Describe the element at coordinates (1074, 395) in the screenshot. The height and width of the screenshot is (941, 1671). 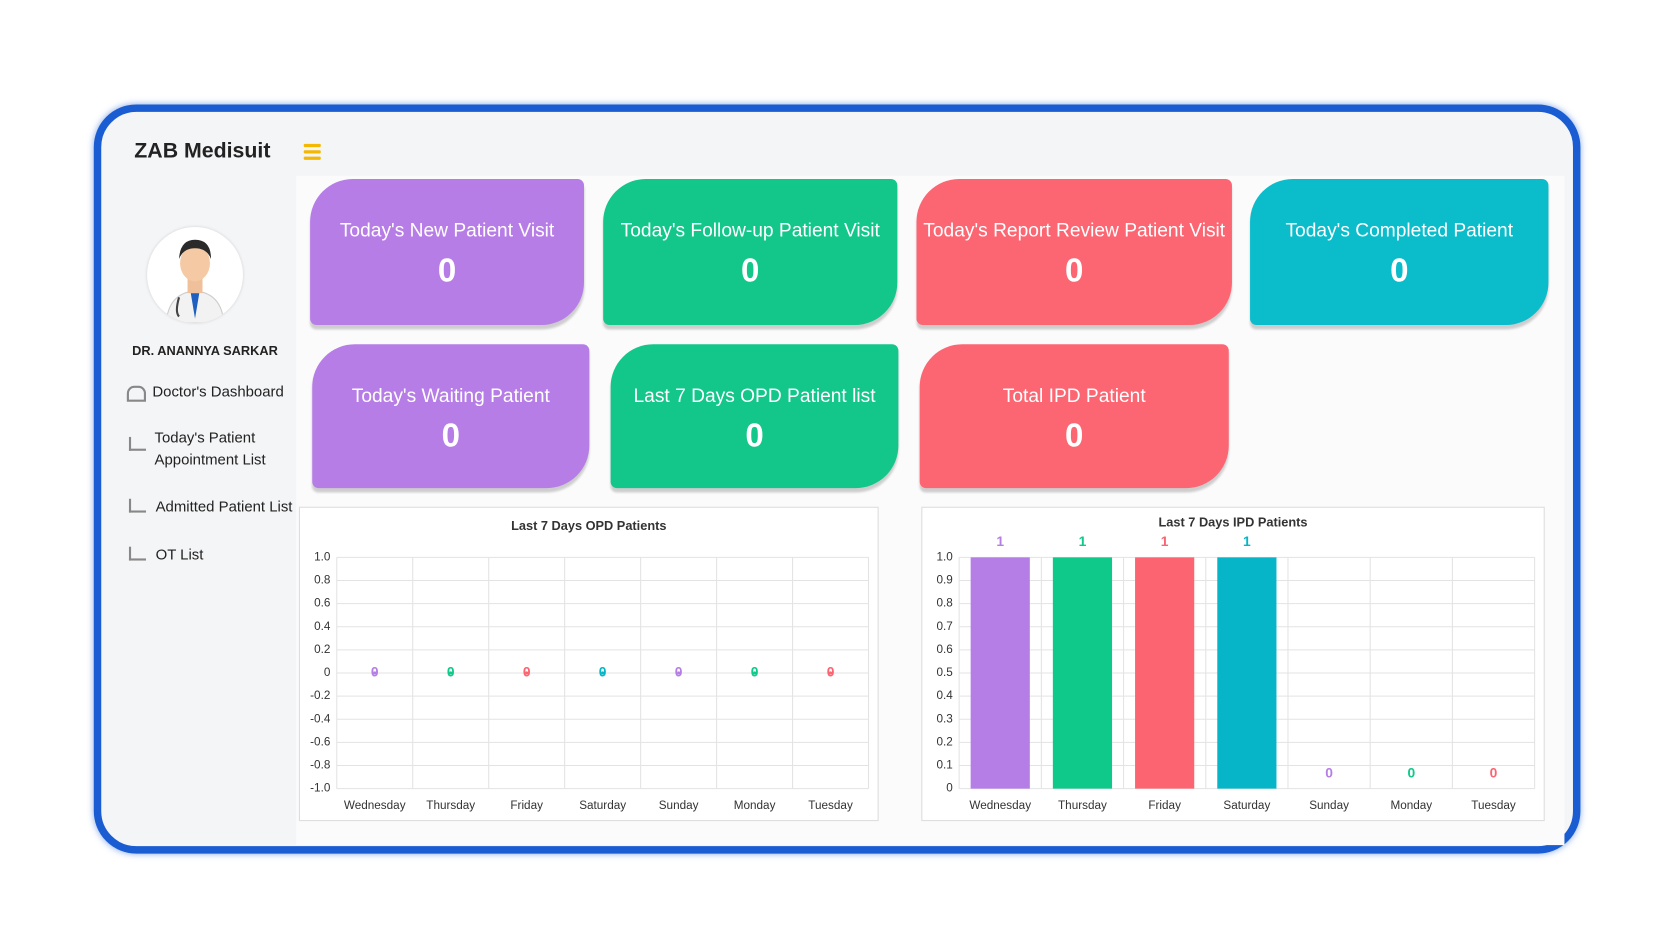
I see `card-label: Total IPD Patient` at that location.